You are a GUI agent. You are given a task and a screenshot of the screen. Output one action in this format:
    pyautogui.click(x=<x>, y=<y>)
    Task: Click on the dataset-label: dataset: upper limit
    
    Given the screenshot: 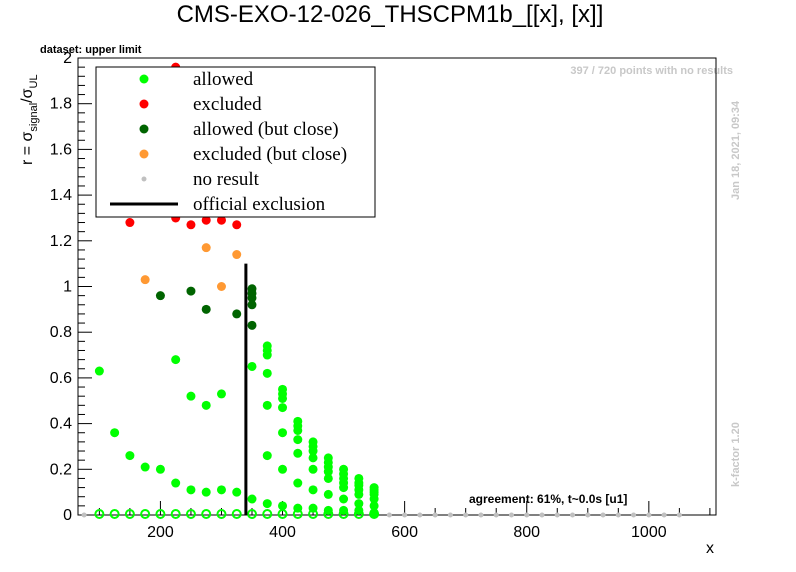 What is the action you would take?
    pyautogui.click(x=91, y=50)
    